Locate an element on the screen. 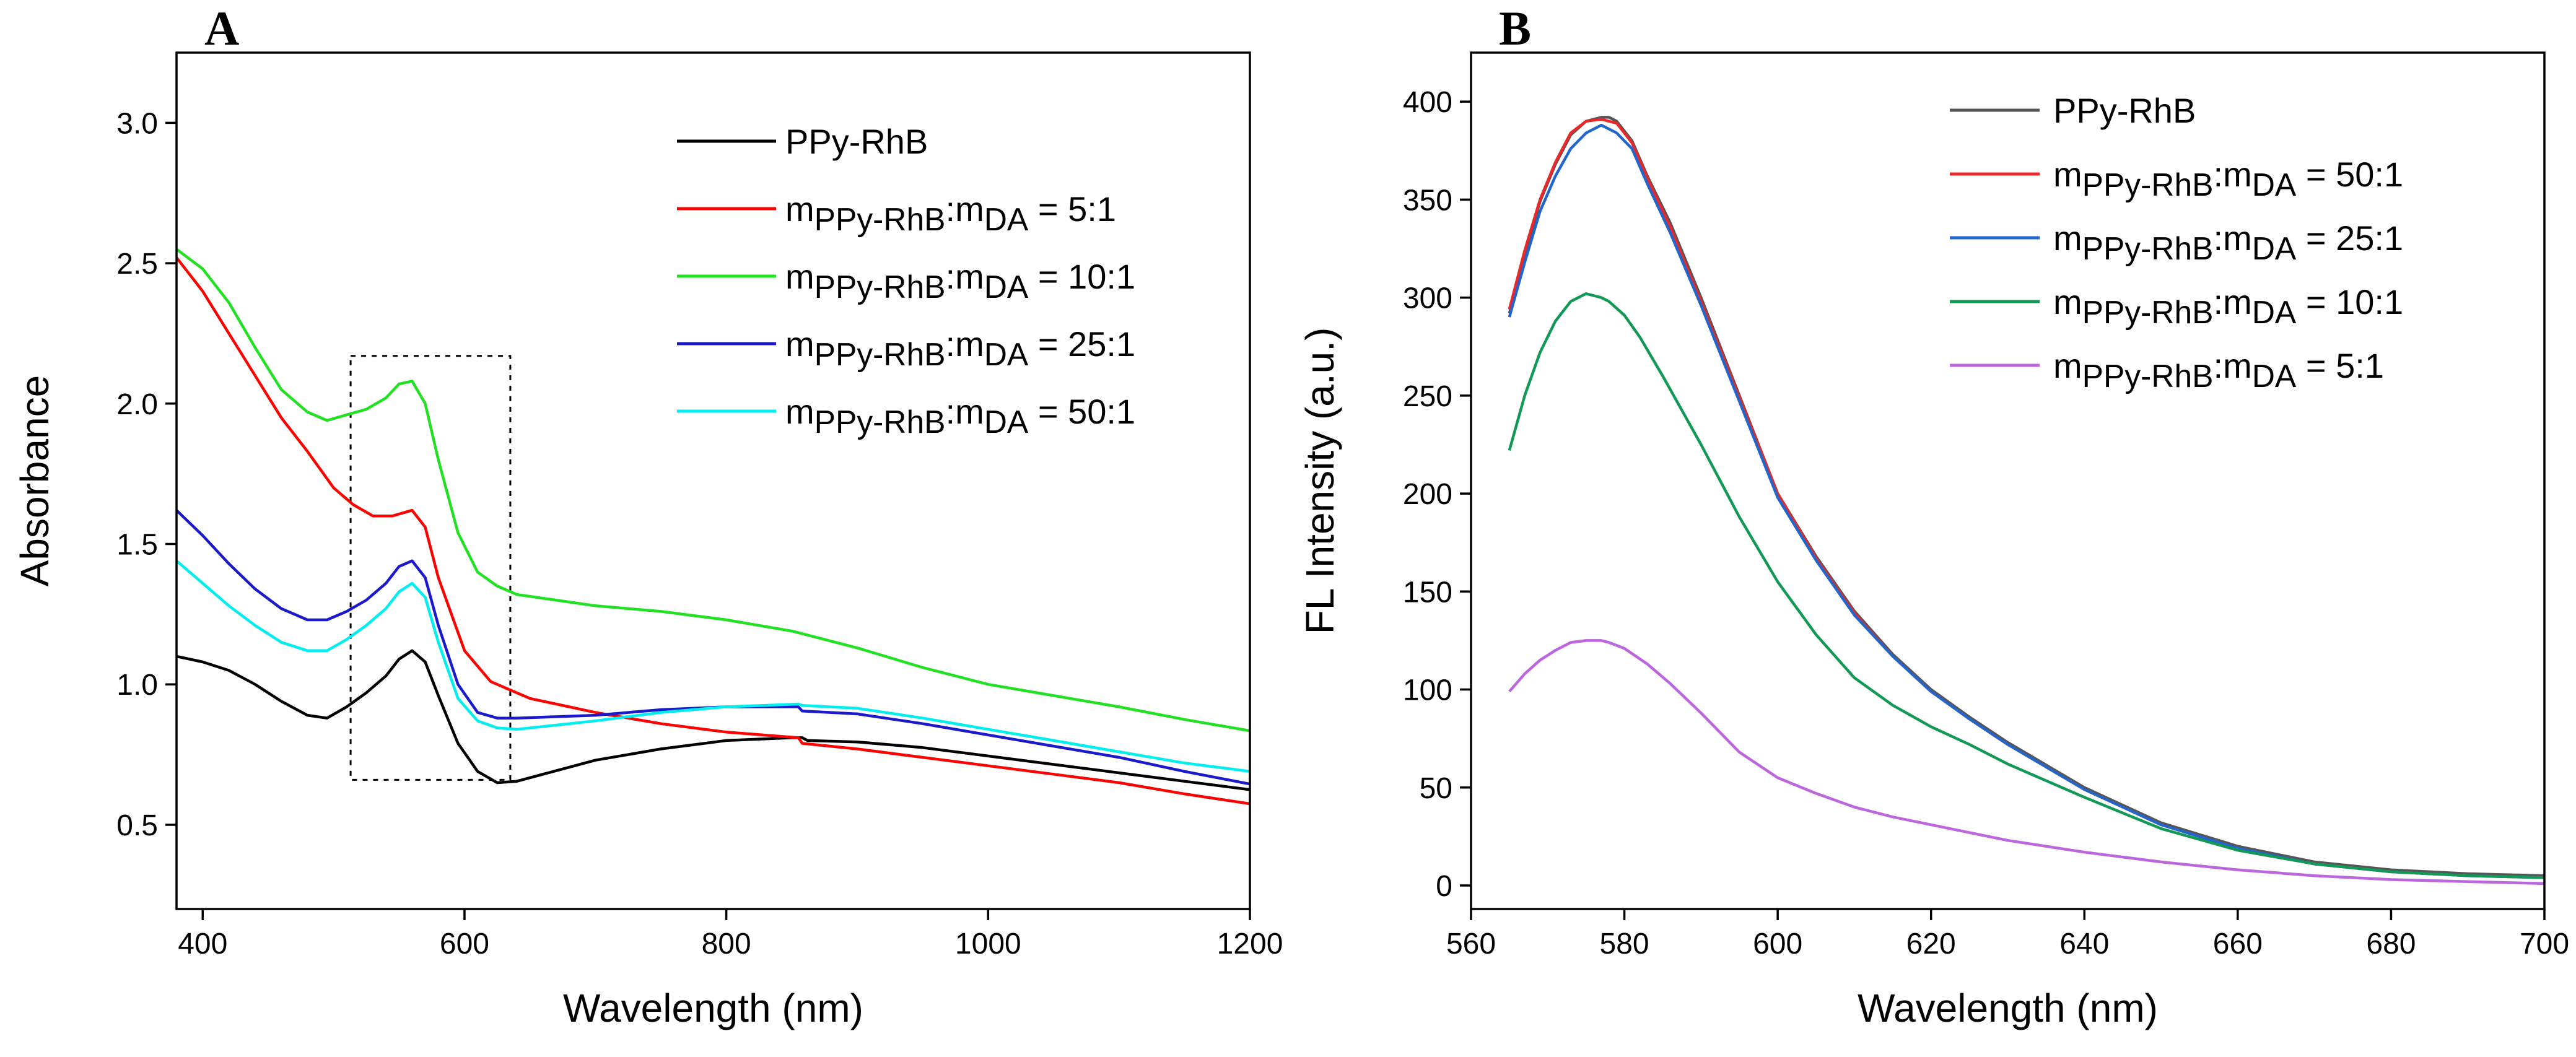 Image resolution: width=2576 pixels, height=1057 pixels. y-axis-label: Absorbance is located at coordinates (34, 481).